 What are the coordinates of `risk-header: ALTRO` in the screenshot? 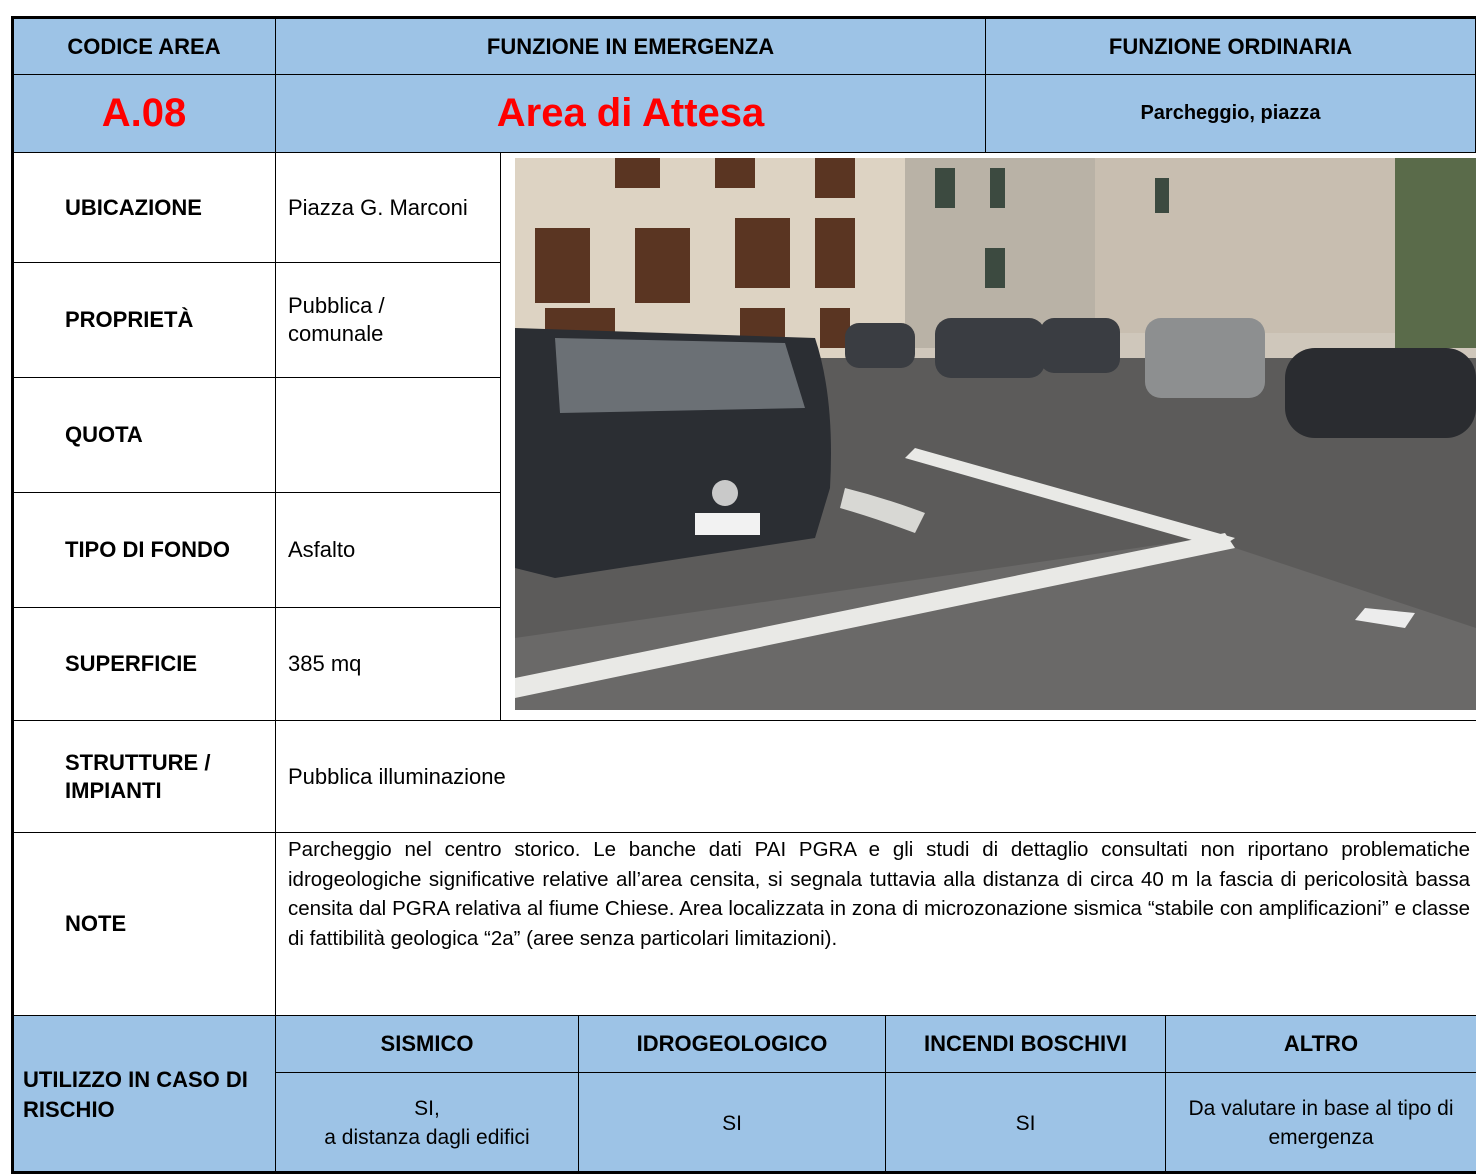 It's located at (1320, 1044).